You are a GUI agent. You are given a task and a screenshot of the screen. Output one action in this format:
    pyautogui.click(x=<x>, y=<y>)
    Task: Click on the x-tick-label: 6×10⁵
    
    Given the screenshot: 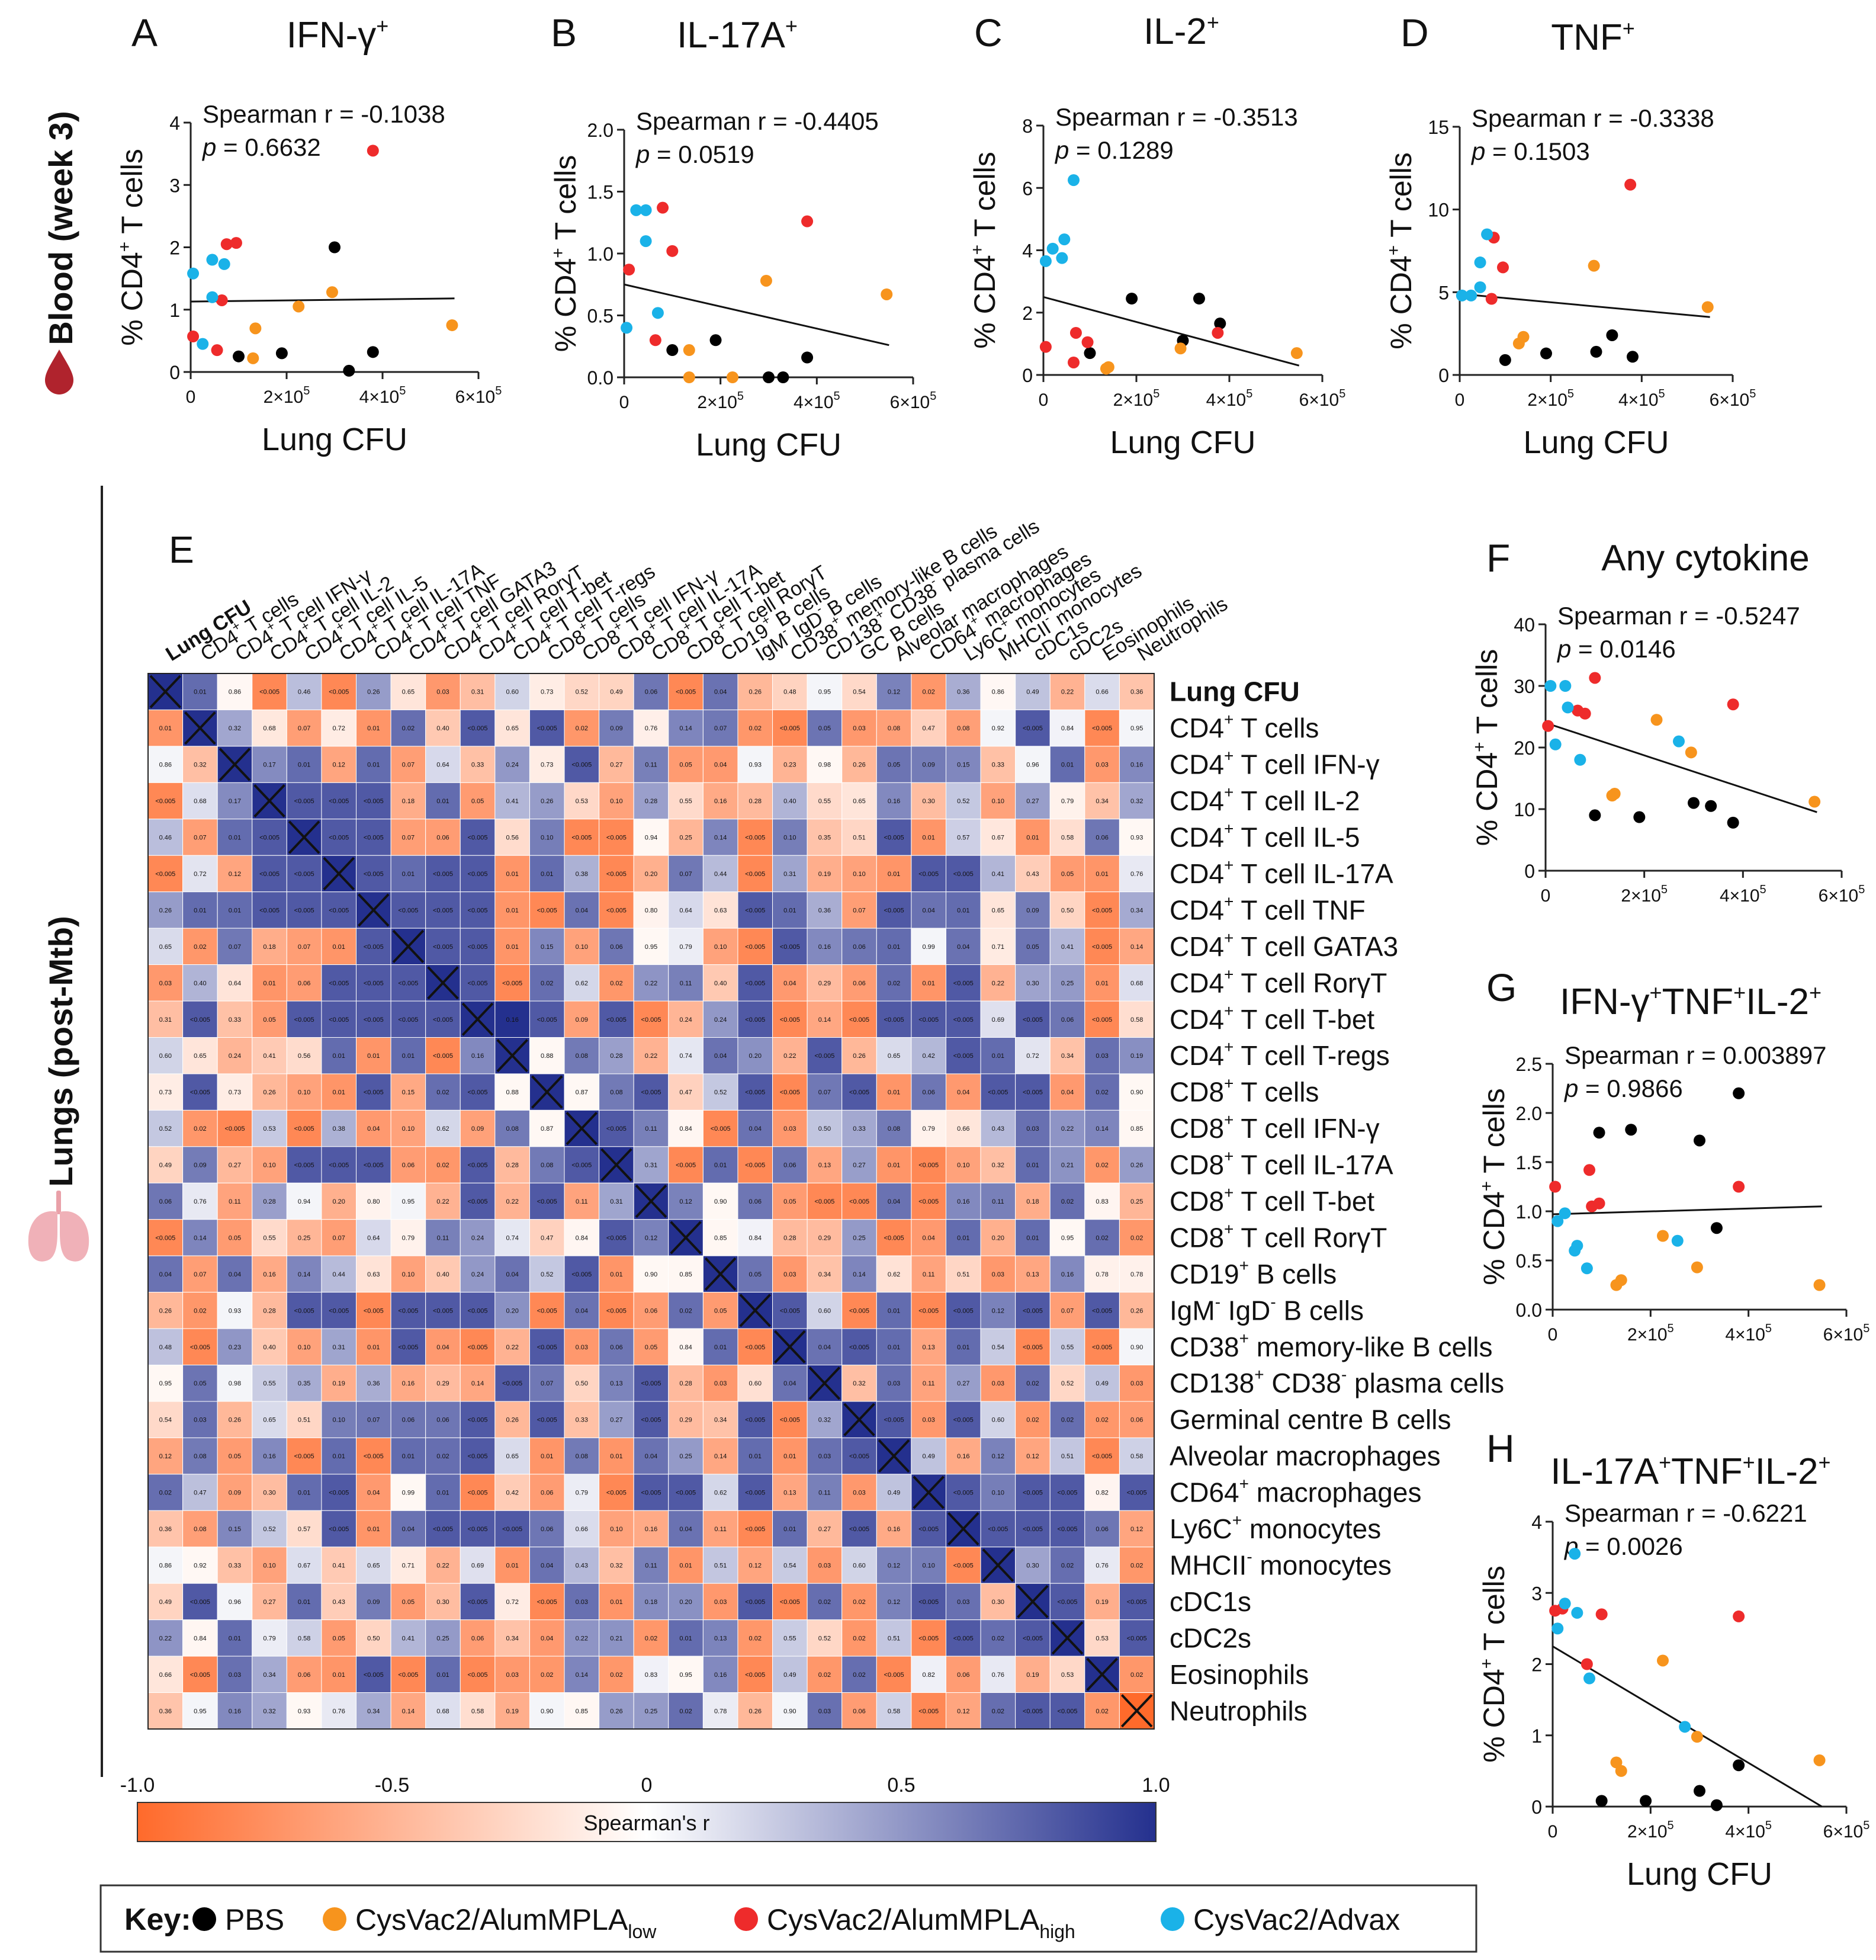 What is the action you would take?
    pyautogui.click(x=1322, y=399)
    